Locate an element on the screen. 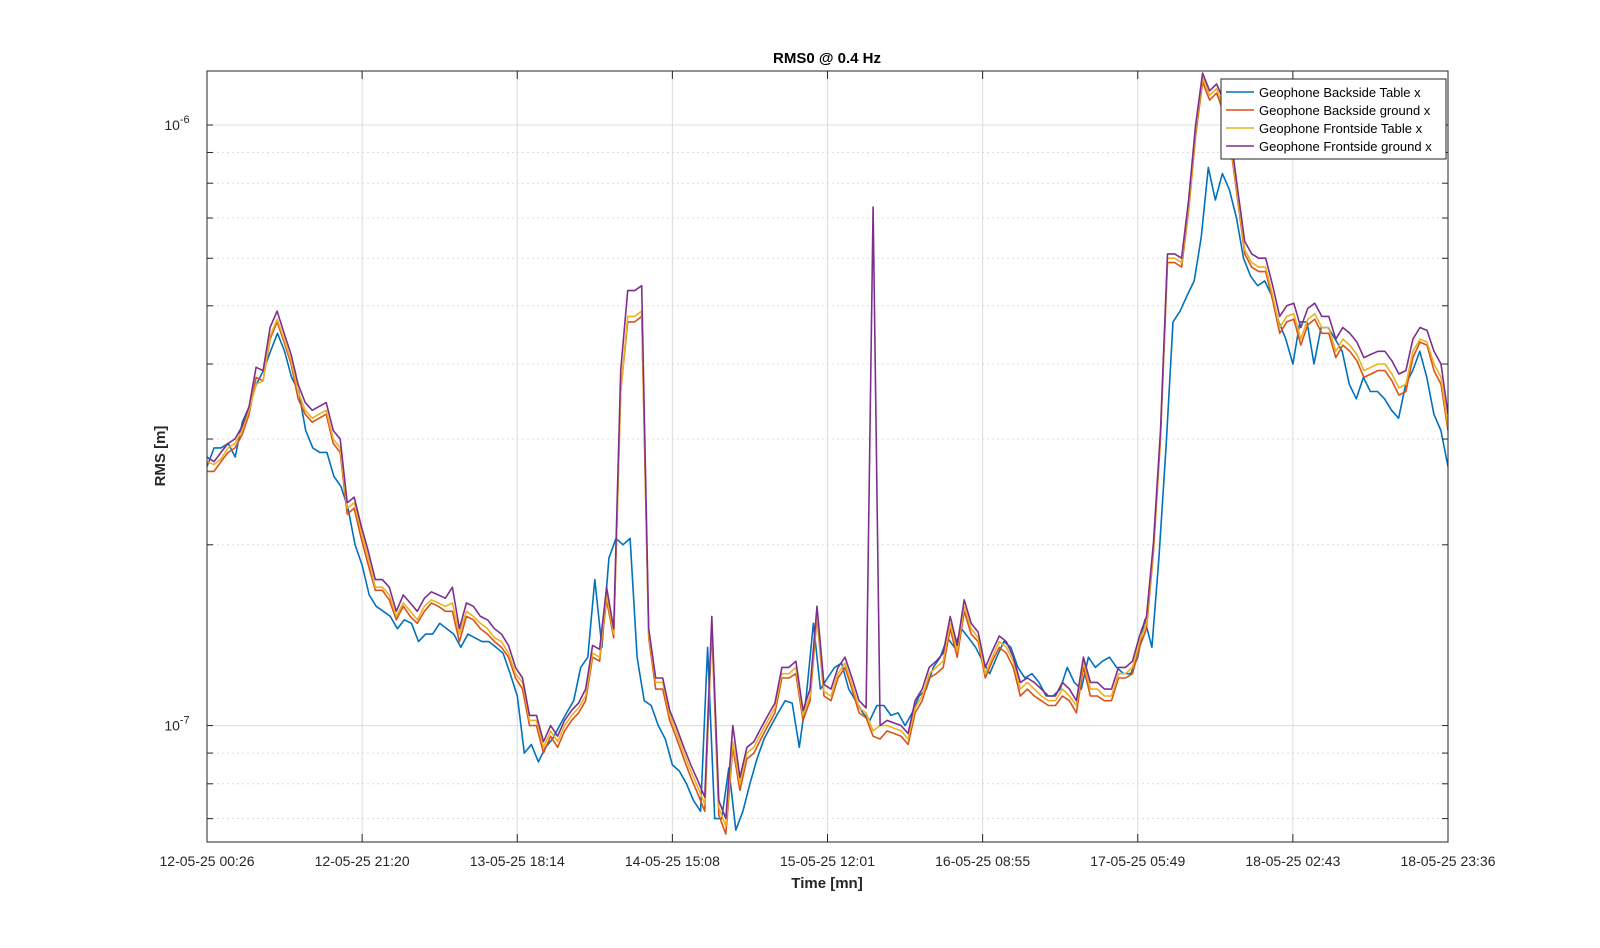 The width and height of the screenshot is (1600, 948). chart-title: RMS0 @ 0.4 Hz is located at coordinates (827, 58).